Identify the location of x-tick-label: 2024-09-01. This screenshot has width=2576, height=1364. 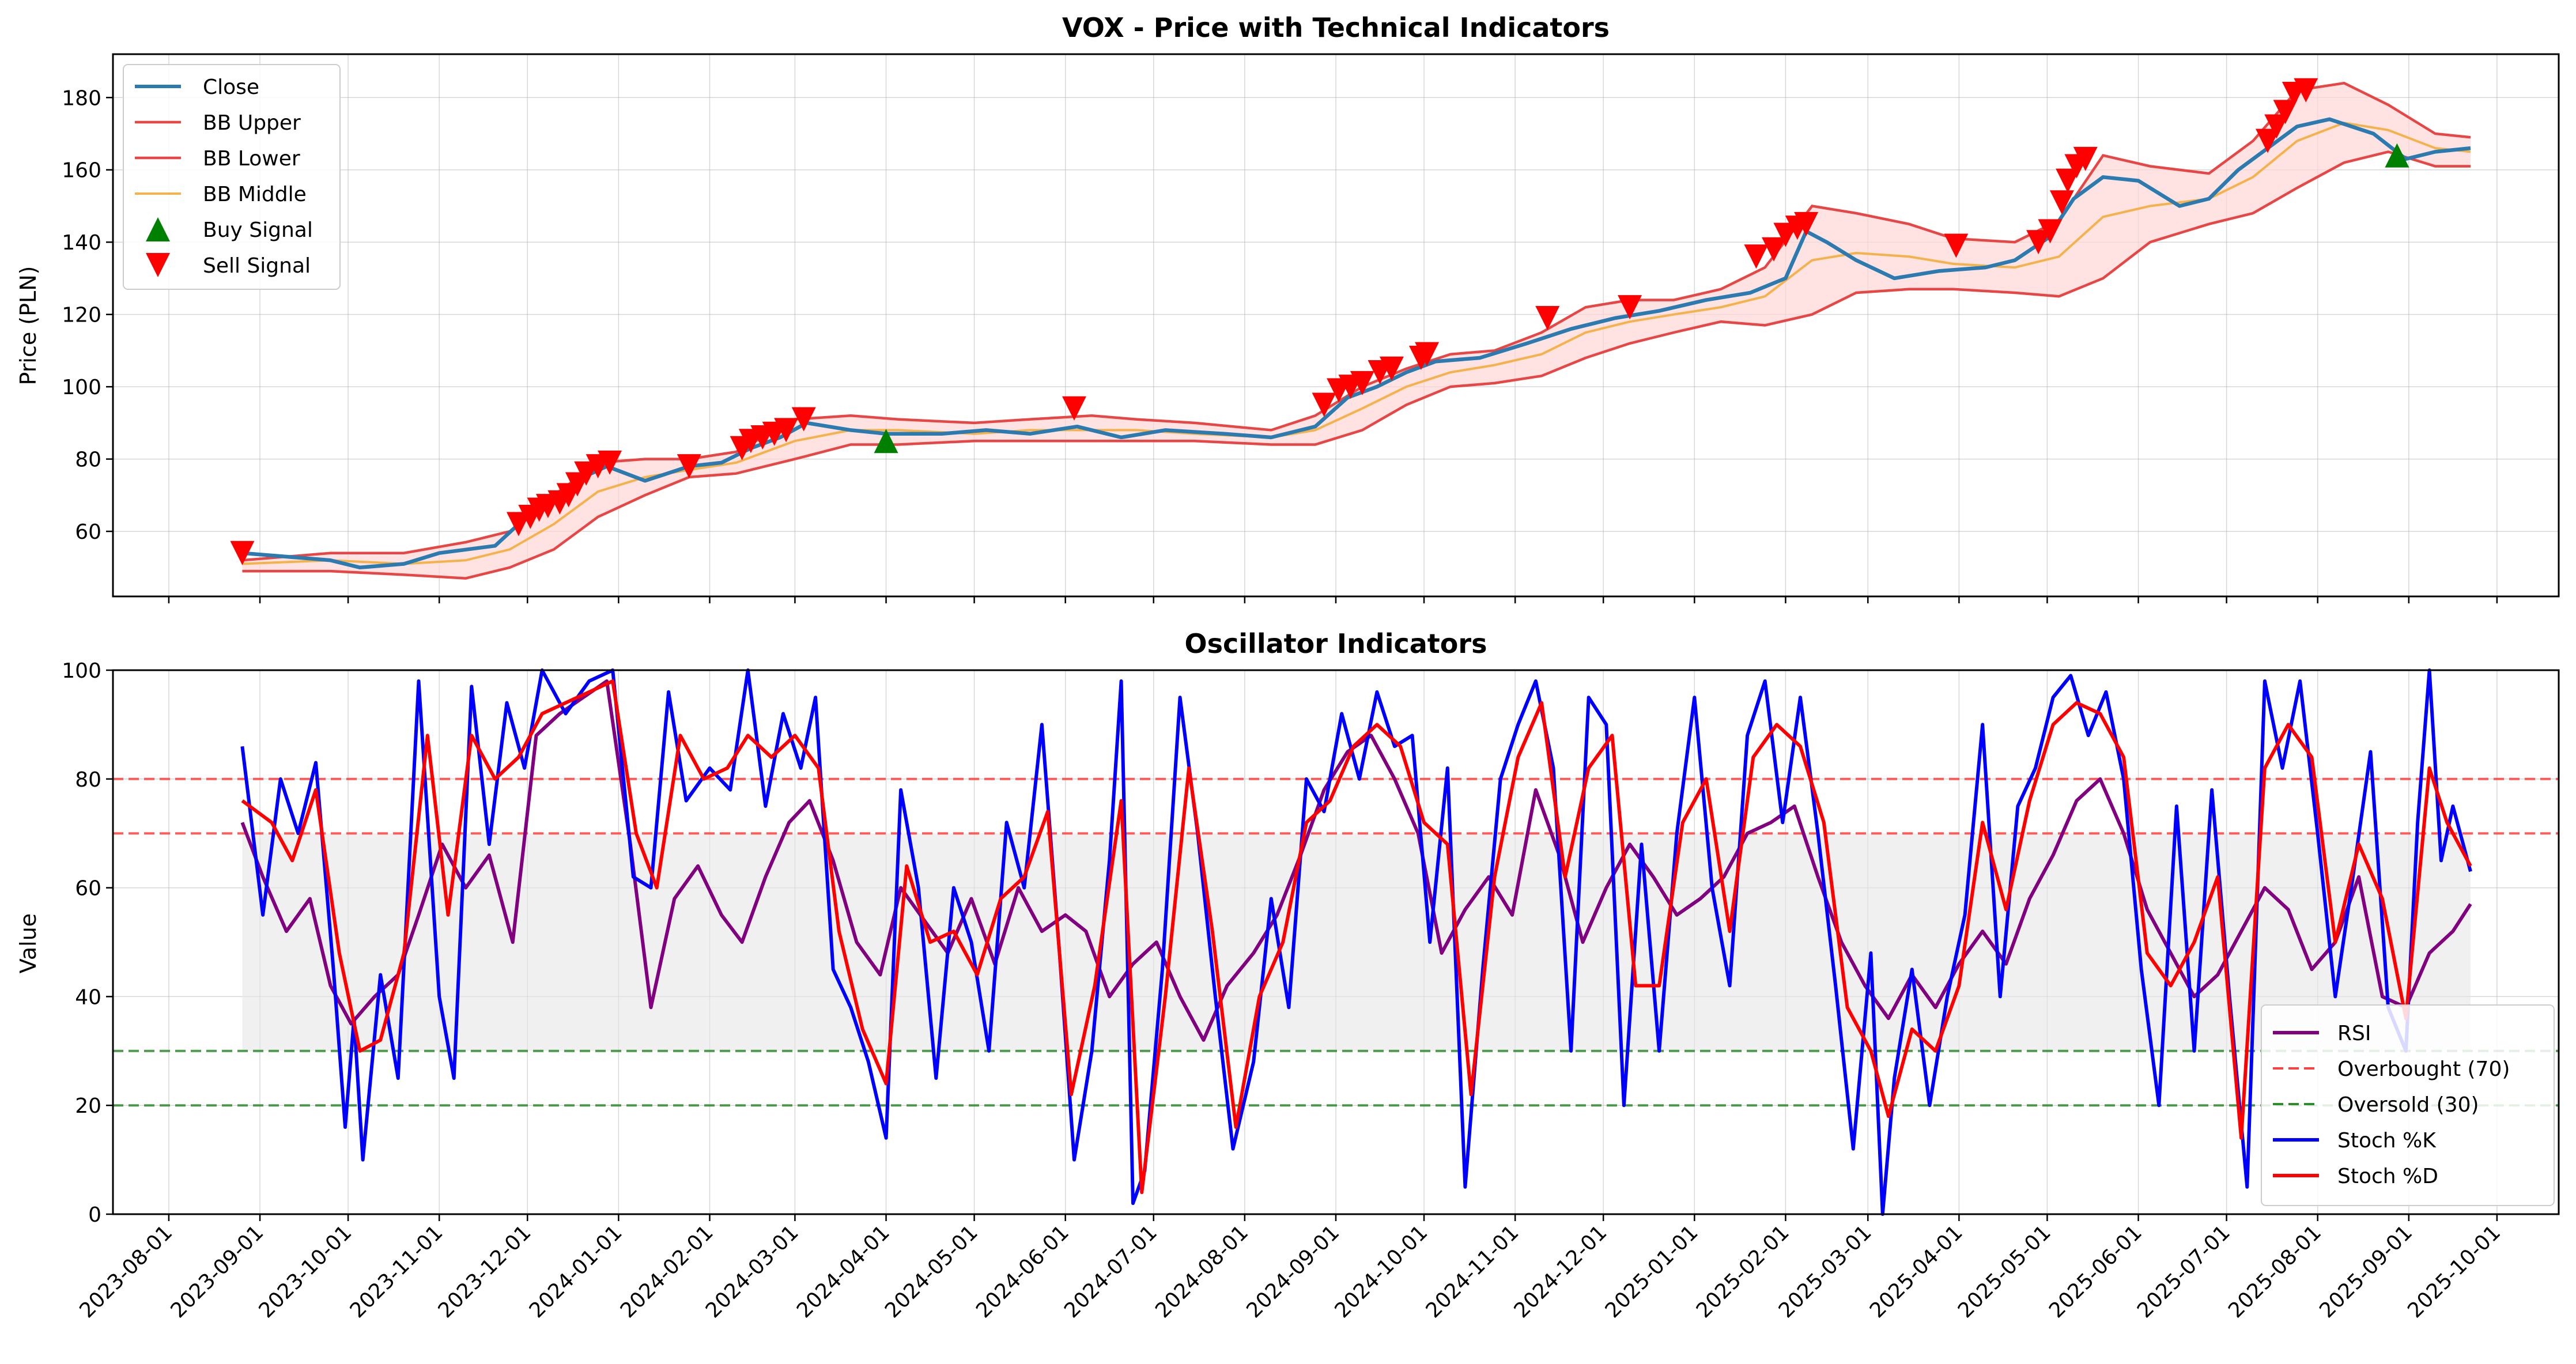
(1293, 1272).